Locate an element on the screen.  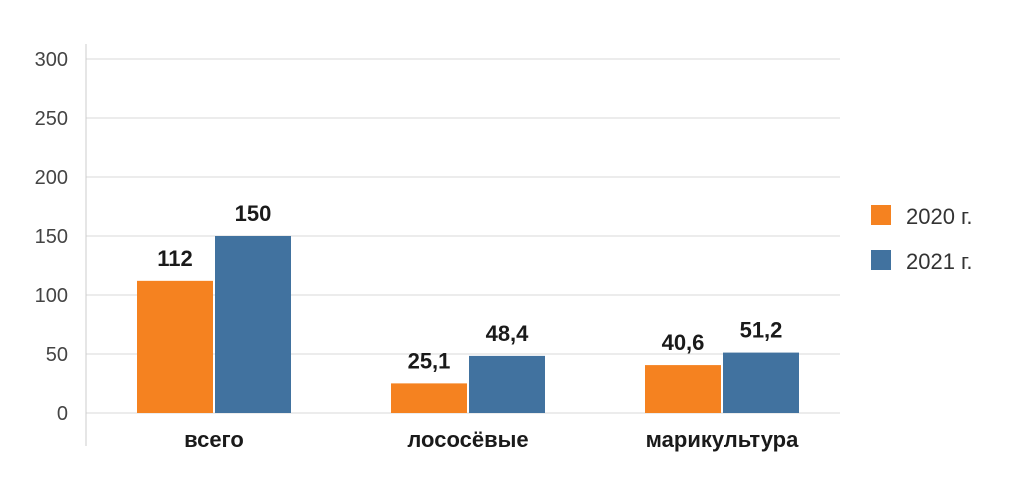
y-tick-label: 200 is located at coordinates (51, 178).